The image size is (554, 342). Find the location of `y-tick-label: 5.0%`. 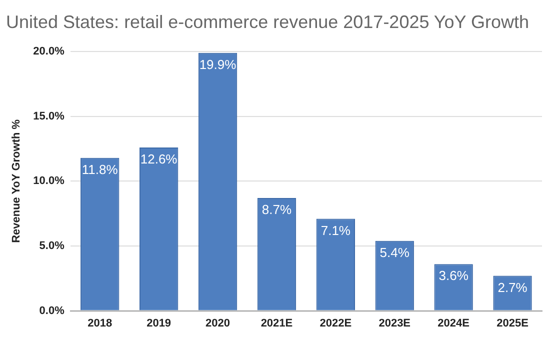

y-tick-label: 5.0% is located at coordinates (52, 246).